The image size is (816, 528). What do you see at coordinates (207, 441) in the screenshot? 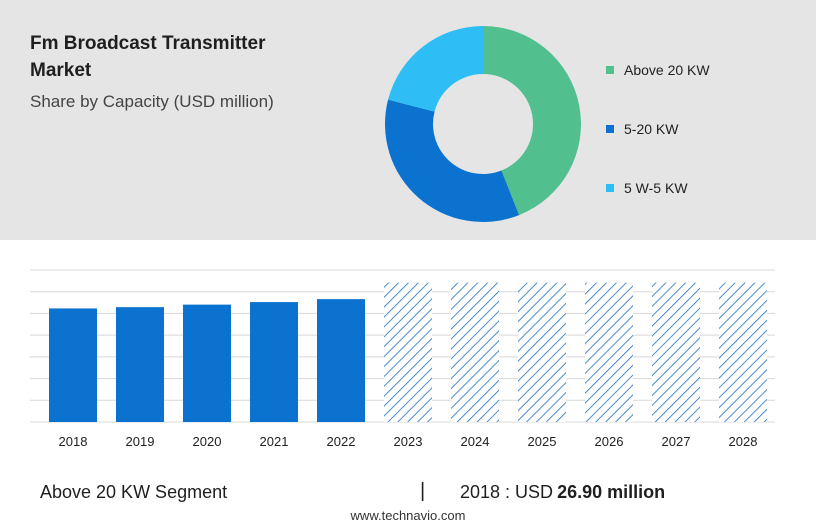
I see `x-tick-label-2020: 2020` at bounding box center [207, 441].